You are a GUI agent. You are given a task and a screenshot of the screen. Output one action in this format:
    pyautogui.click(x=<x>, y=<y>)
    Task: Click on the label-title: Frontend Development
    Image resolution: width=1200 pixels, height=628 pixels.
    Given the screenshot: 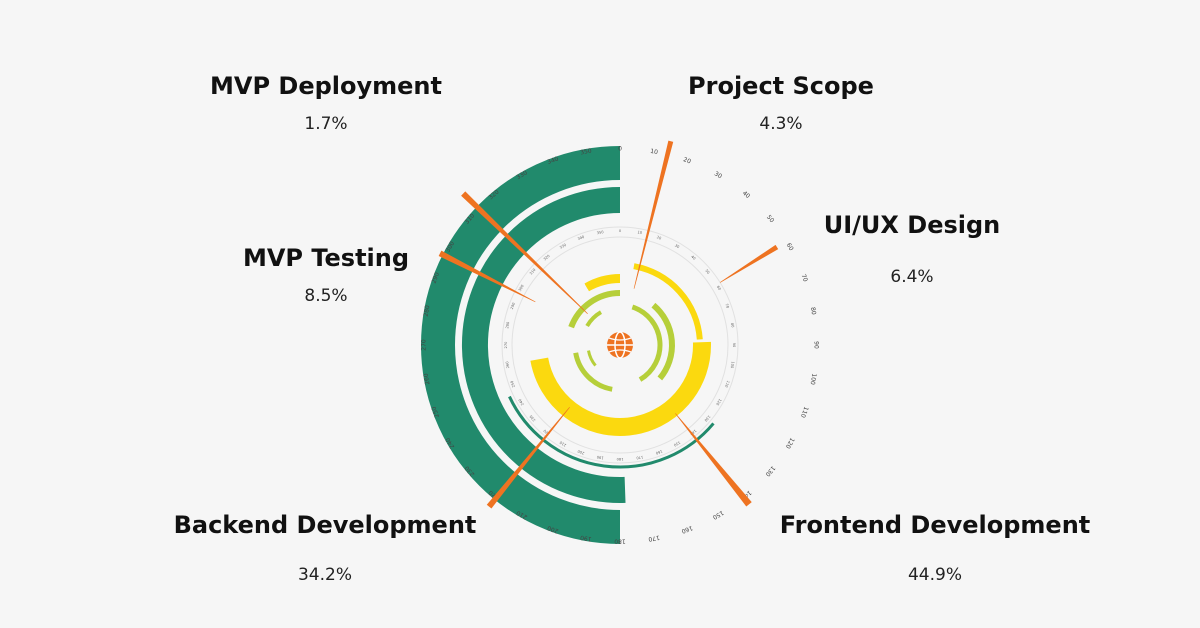 What is the action you would take?
    pyautogui.click(x=935, y=525)
    